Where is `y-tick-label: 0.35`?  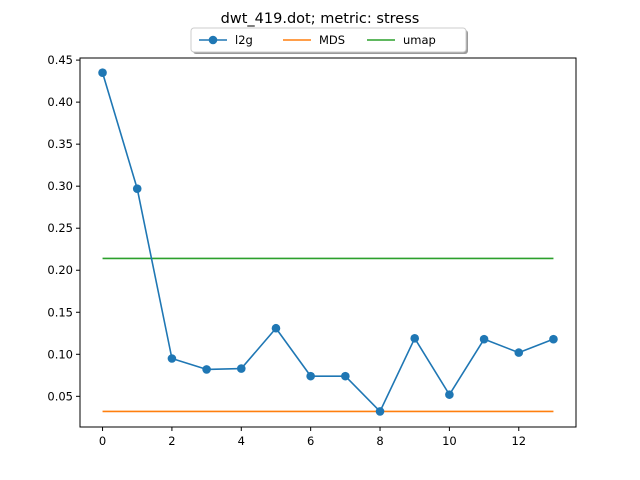 y-tick-label: 0.35 is located at coordinates (60, 144).